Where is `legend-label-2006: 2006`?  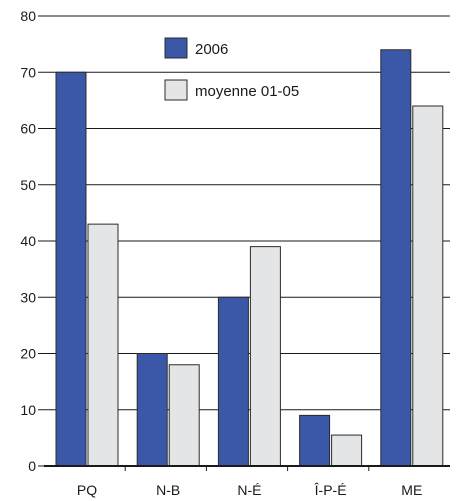
legend-label-2006: 2006 is located at coordinates (211, 49).